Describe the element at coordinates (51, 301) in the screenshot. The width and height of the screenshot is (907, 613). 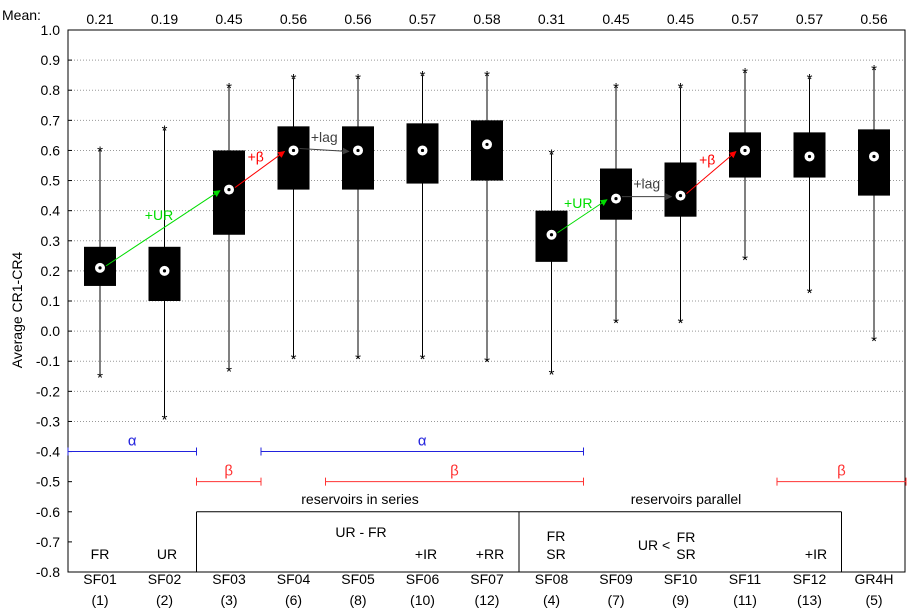
I see `y-tick-label: 0.1` at that location.